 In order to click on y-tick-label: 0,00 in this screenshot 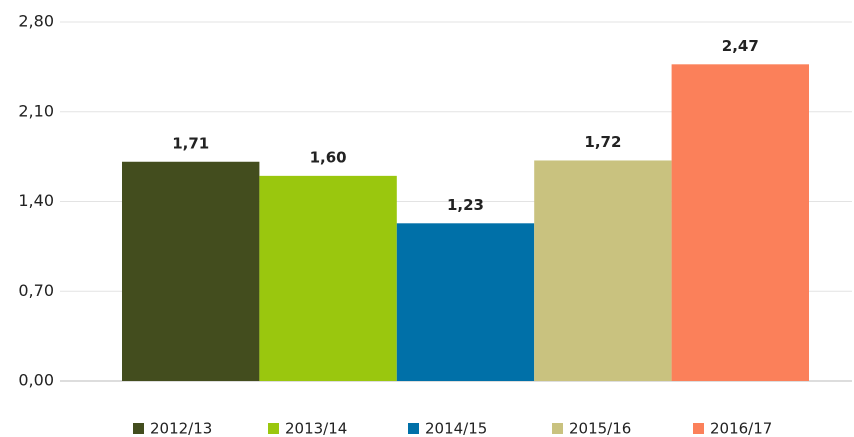, I will do `click(36, 380)`.